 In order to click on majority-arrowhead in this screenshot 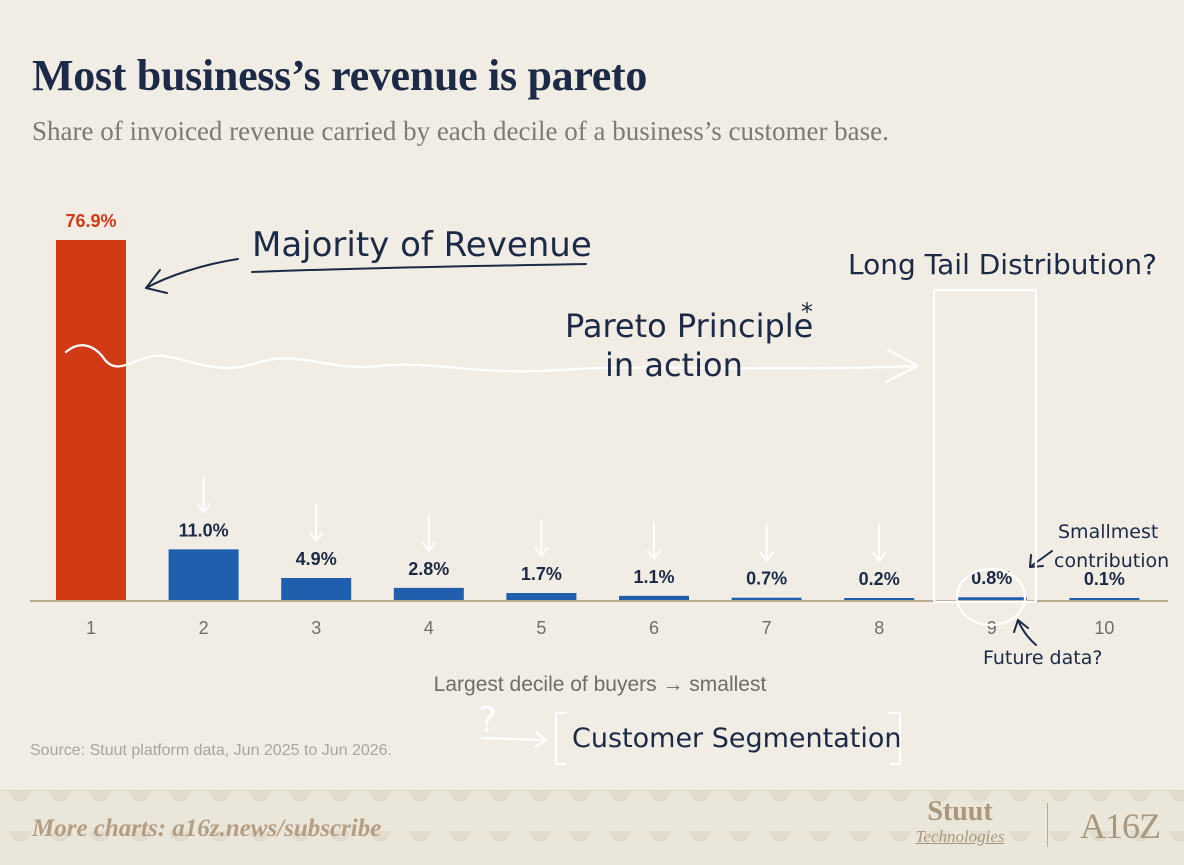, I will do `click(156, 281)`.